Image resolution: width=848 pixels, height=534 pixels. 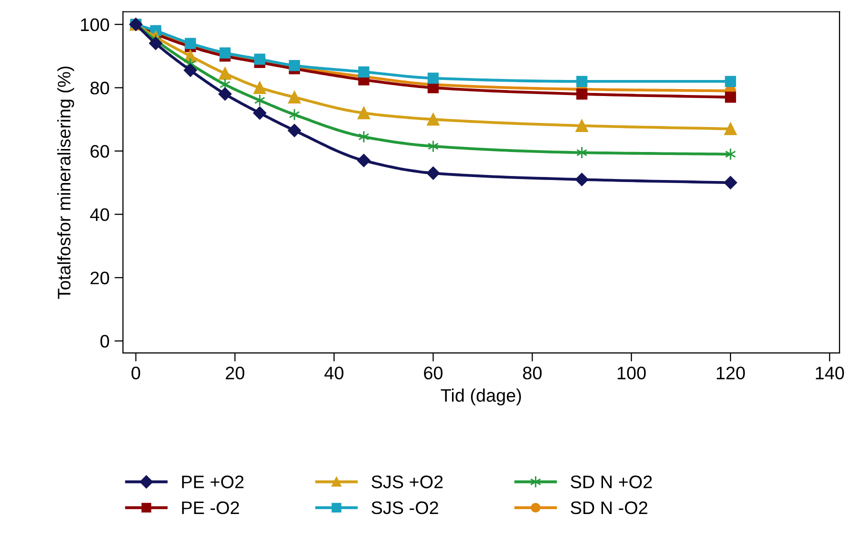 What do you see at coordinates (213, 482) in the screenshot?
I see `legend-label: PE +O2` at bounding box center [213, 482].